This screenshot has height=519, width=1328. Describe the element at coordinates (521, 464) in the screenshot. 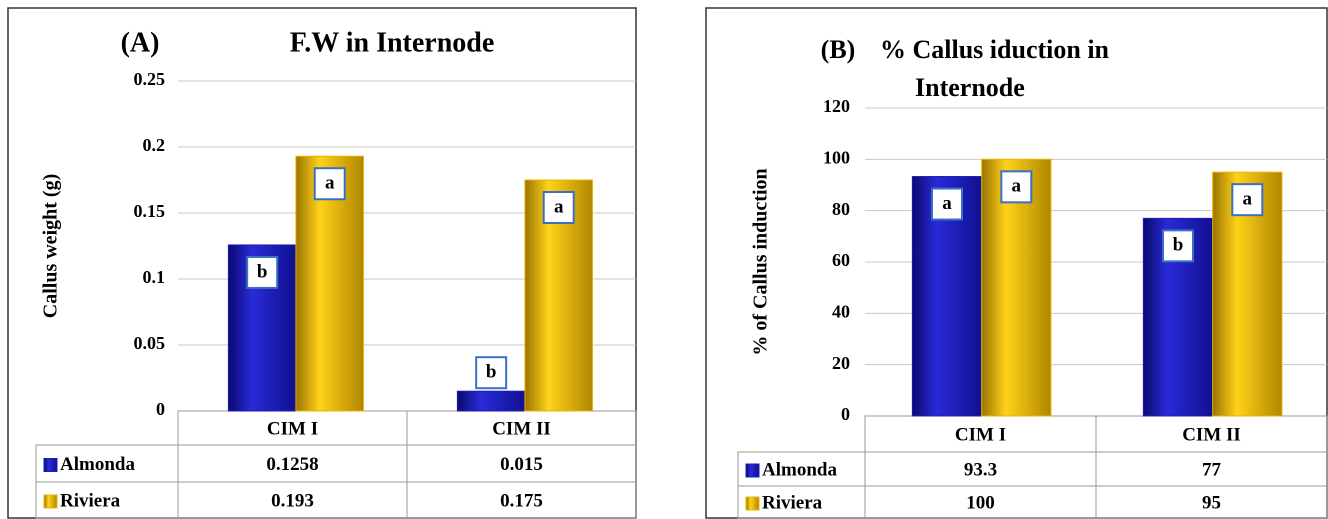

I see `table-value: 0.015` at that location.